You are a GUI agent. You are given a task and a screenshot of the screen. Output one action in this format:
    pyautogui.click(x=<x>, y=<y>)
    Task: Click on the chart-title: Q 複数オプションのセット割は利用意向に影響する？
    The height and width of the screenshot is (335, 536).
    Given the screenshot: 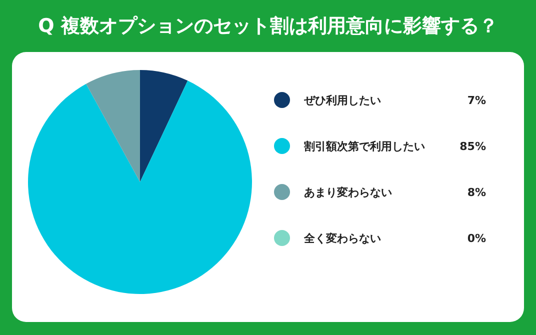 What is the action you would take?
    pyautogui.click(x=268, y=26)
    